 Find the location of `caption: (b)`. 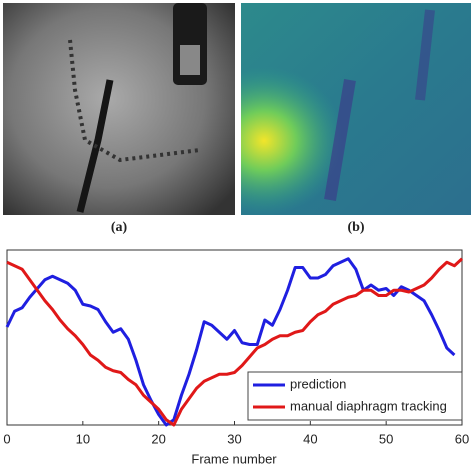

caption: (b) is located at coordinates (355, 227).